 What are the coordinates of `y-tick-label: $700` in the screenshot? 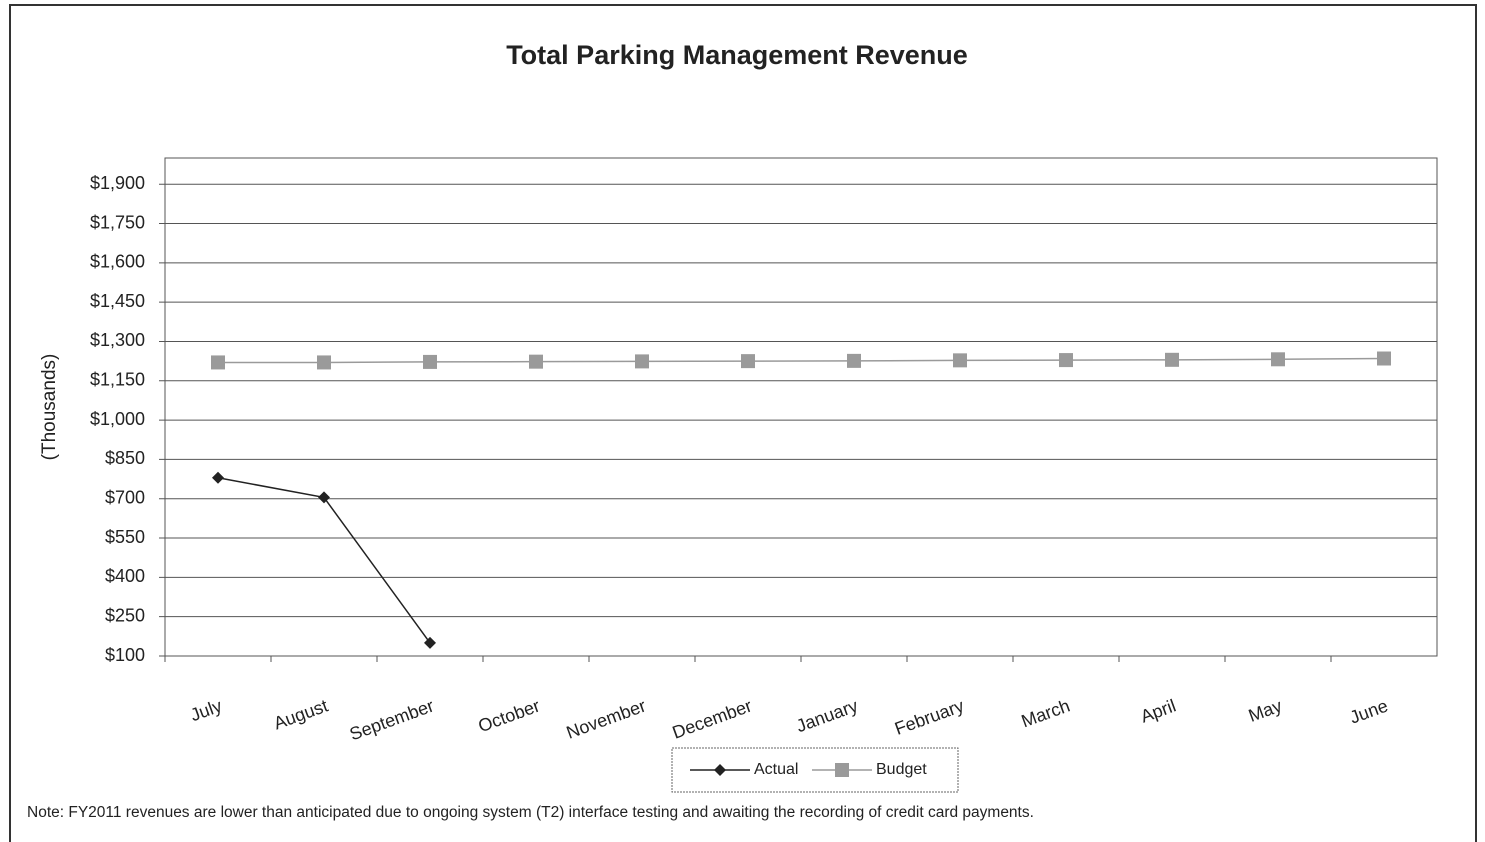 It's located at (125, 497).